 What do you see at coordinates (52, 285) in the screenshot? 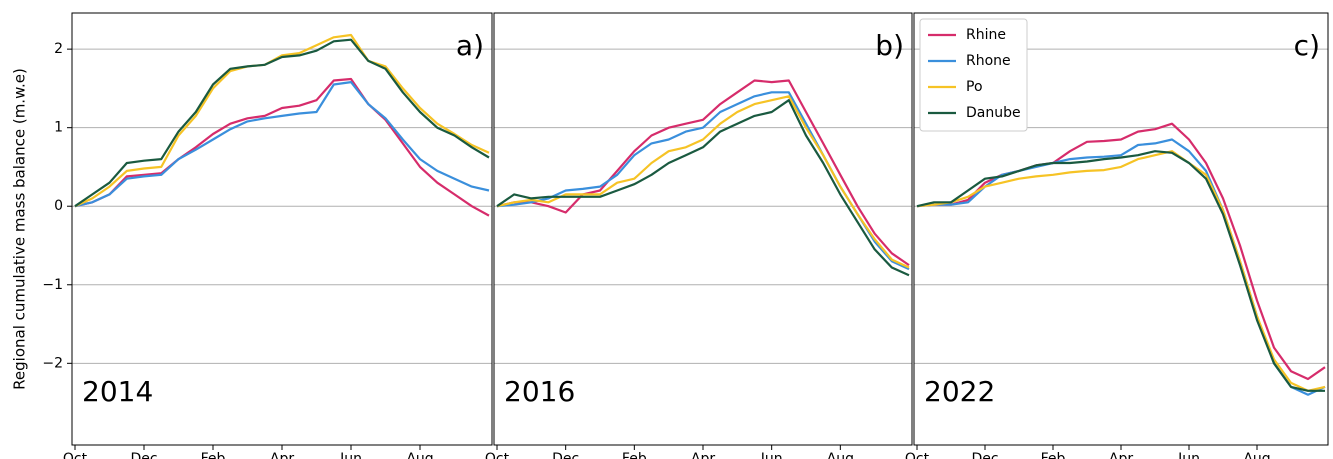
I see `y-tick-label: −1` at bounding box center [52, 285].